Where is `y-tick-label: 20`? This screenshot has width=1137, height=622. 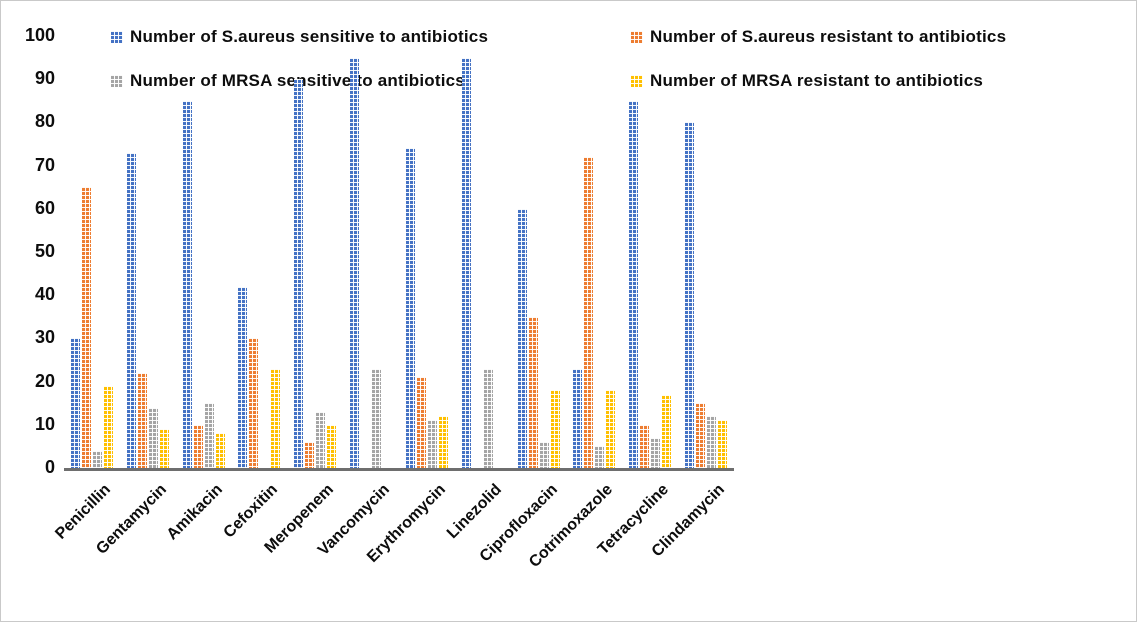
y-tick-label: 20 is located at coordinates (44, 380).